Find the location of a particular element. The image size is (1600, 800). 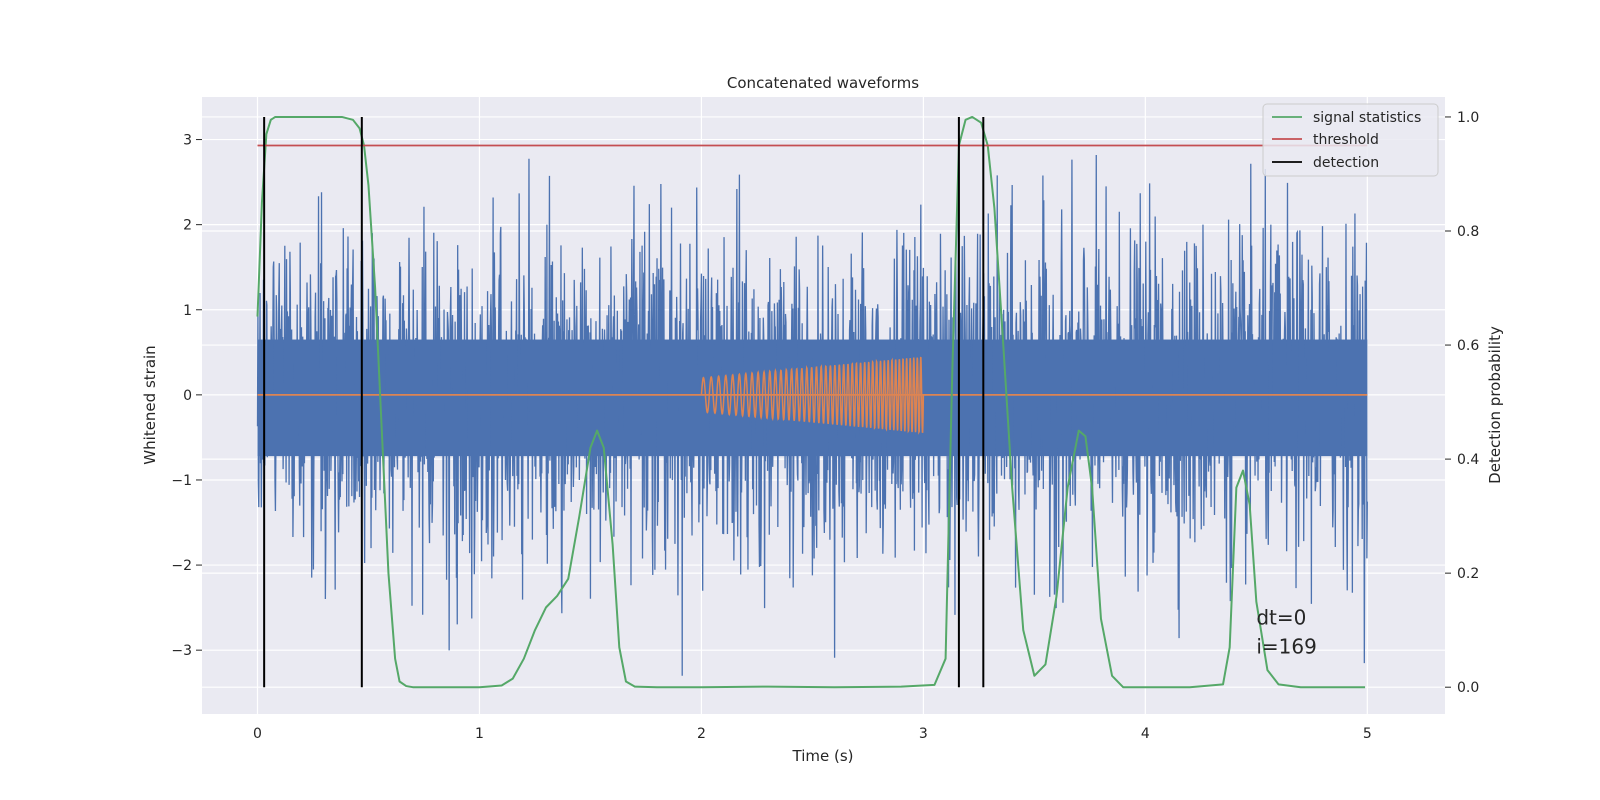

legend: signal statistics threshold detection is located at coordinates (1350, 140).